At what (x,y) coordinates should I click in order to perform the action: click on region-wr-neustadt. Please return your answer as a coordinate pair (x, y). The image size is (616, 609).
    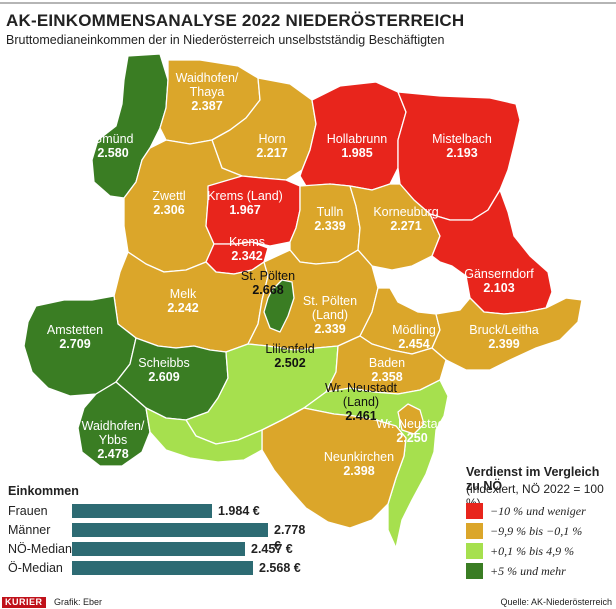
    Looking at the image, I should click on (411, 419).